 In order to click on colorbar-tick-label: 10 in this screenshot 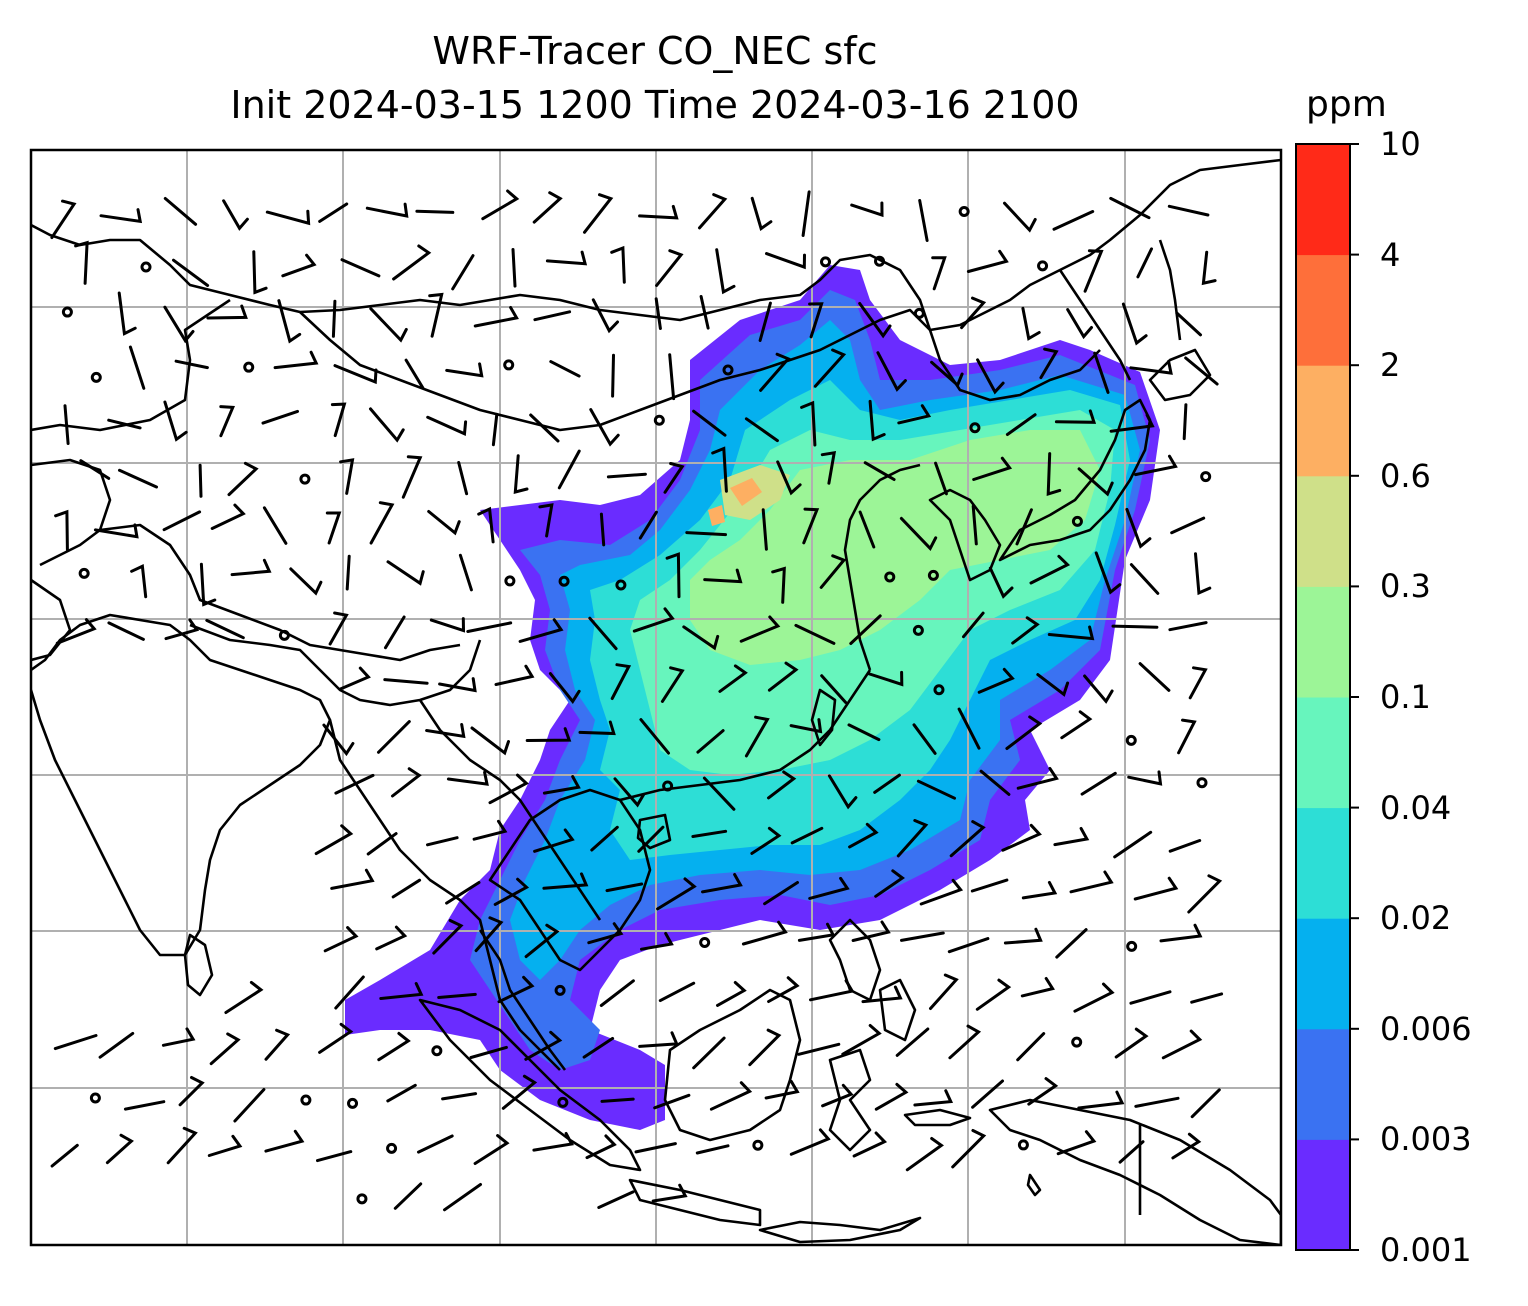, I will do `click(1400, 144)`.